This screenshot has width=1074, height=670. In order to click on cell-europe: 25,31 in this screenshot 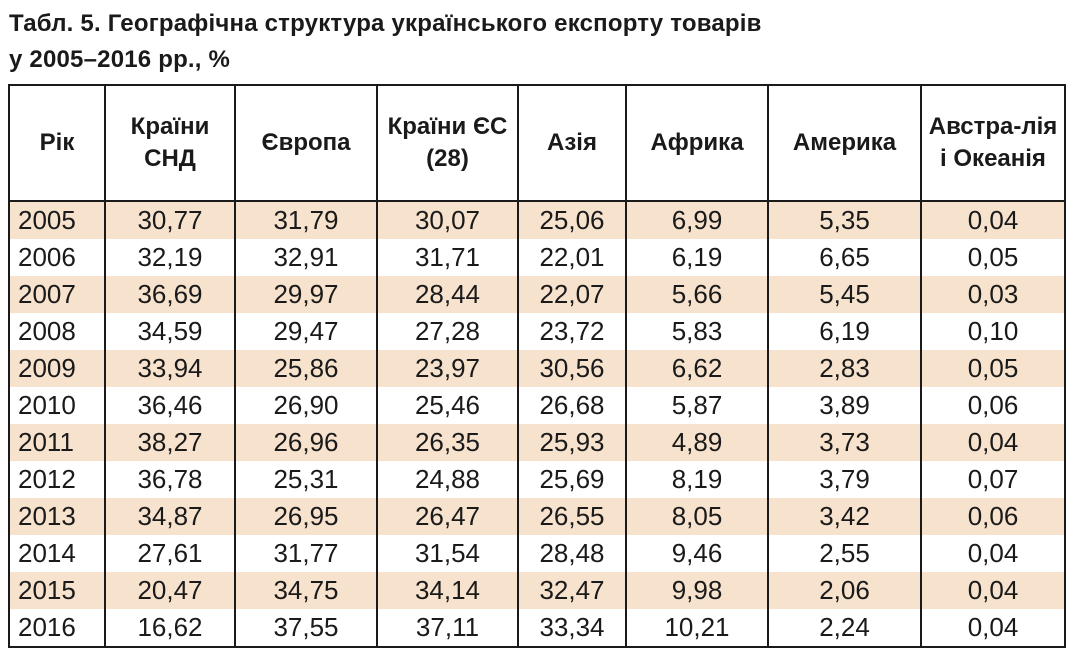, I will do `click(306, 479)`.